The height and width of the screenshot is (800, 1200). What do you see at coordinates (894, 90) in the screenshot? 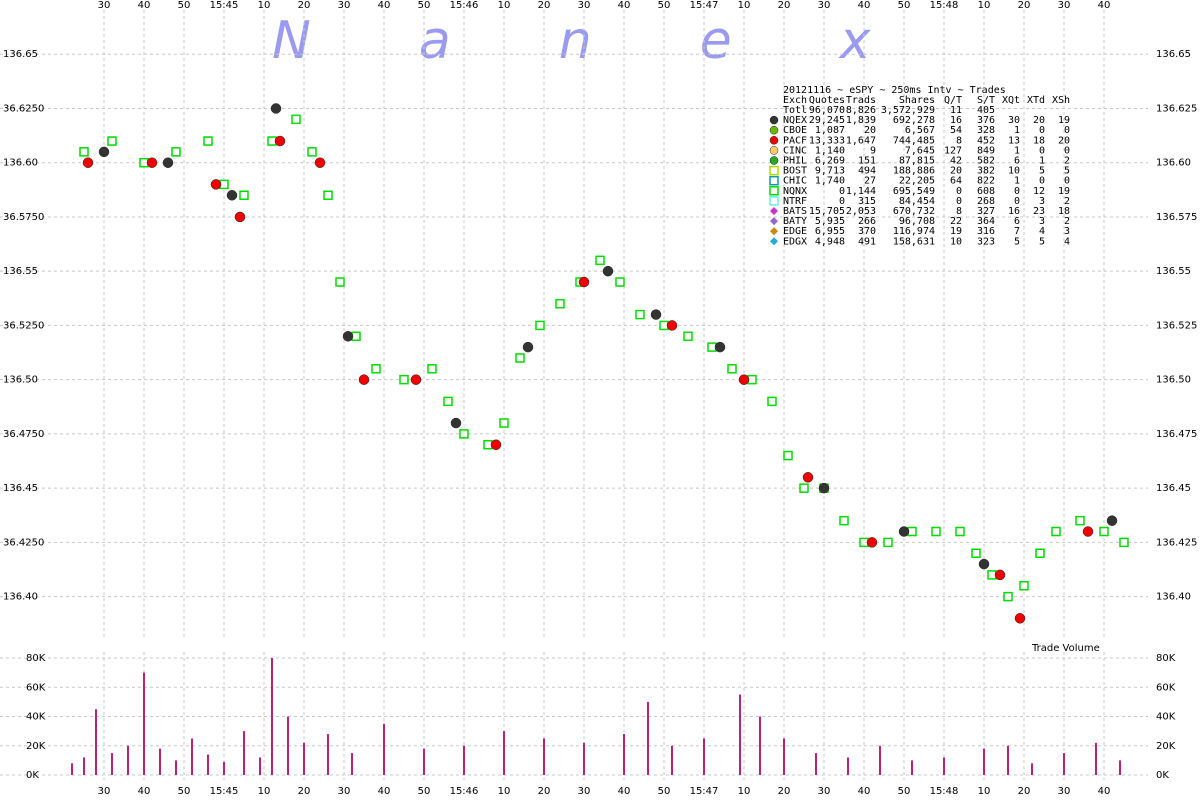
I see `chart-title: 20121116 ~ eSPY ~ 250ms Intv ~ Trades` at bounding box center [894, 90].